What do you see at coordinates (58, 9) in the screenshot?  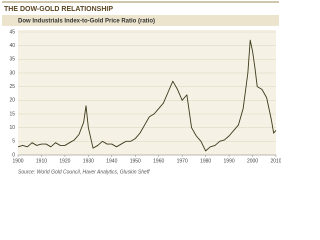 I see `chart-title: THE DOW-GOLD RELATIONSHIP` at bounding box center [58, 9].